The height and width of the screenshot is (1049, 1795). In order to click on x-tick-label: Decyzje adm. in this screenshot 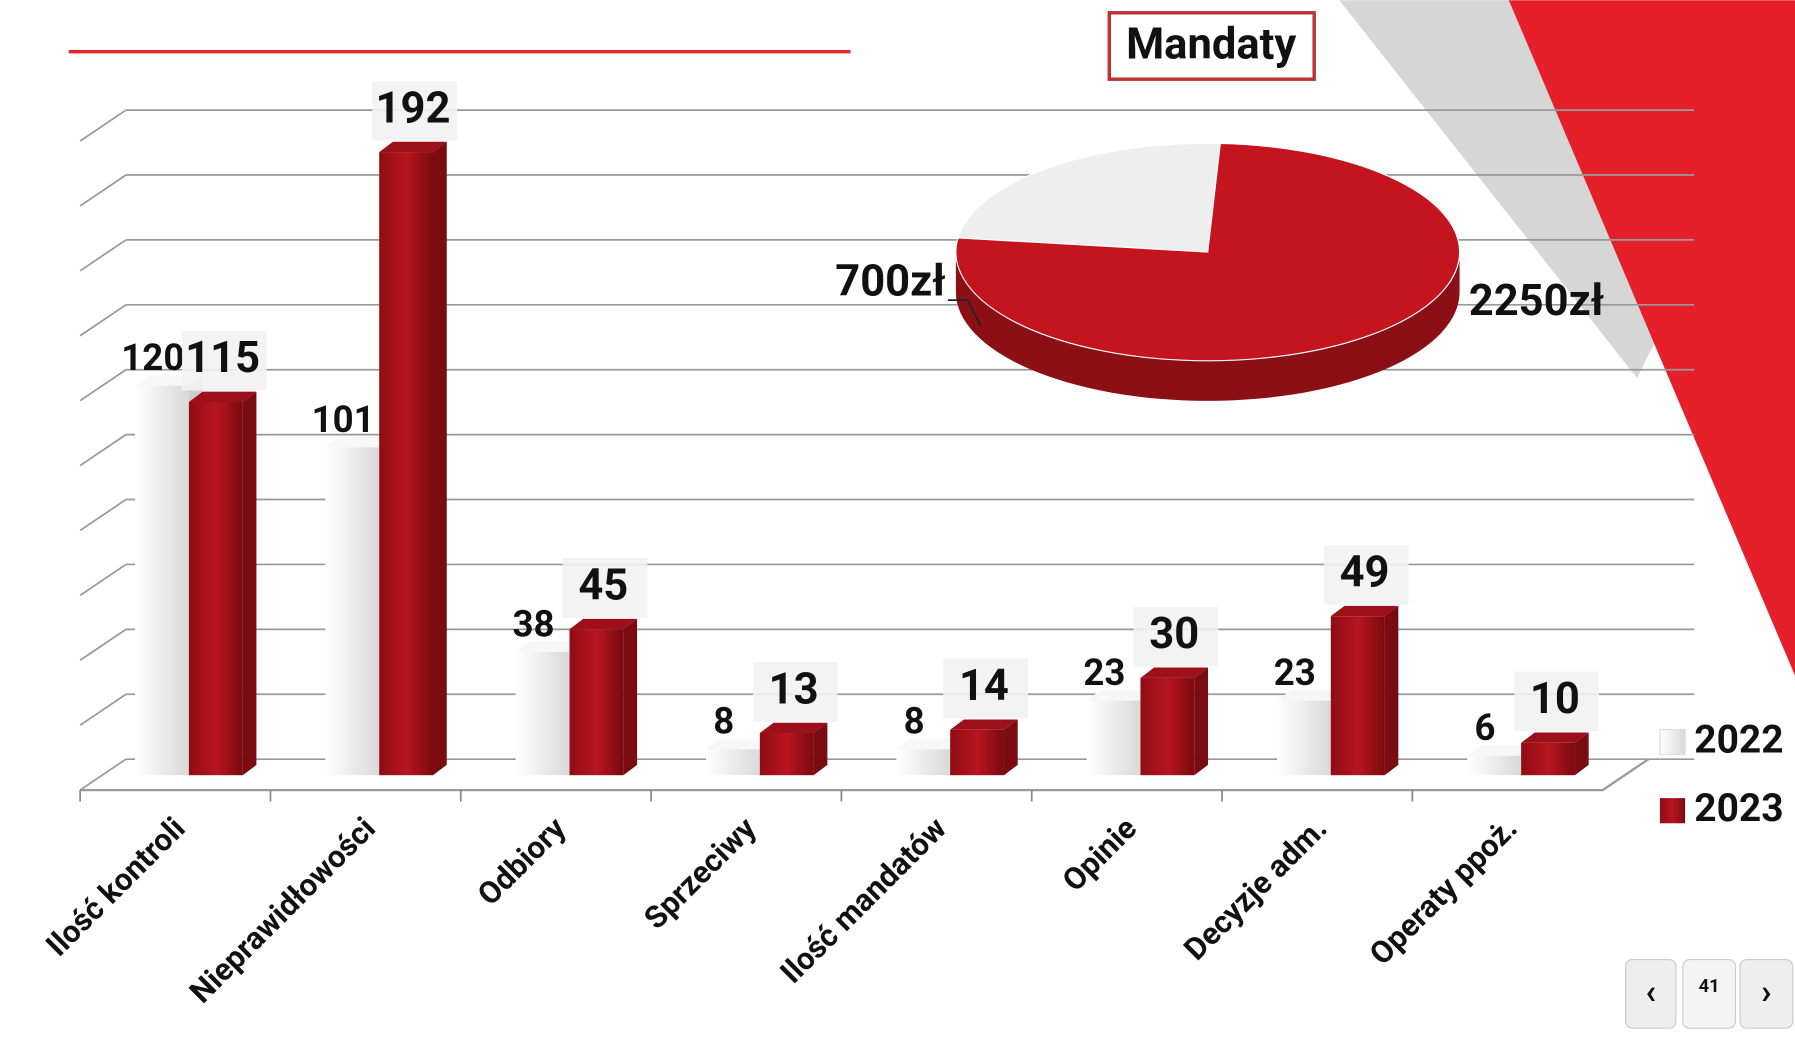, I will do `click(1256, 889)`.